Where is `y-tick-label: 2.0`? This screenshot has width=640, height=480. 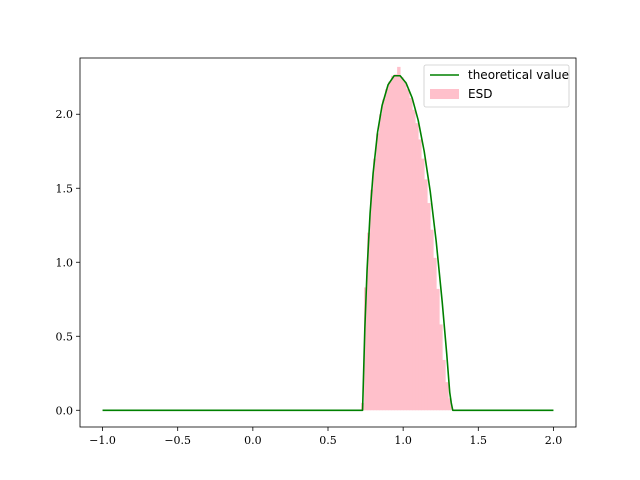 y-tick-label: 2.0 is located at coordinates (65, 114).